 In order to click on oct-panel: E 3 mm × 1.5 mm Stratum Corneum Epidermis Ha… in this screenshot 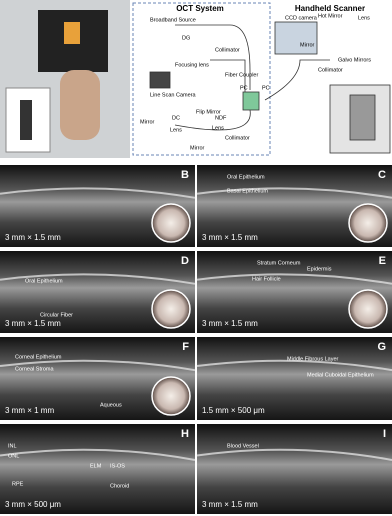, I will do `click(294, 292)`.